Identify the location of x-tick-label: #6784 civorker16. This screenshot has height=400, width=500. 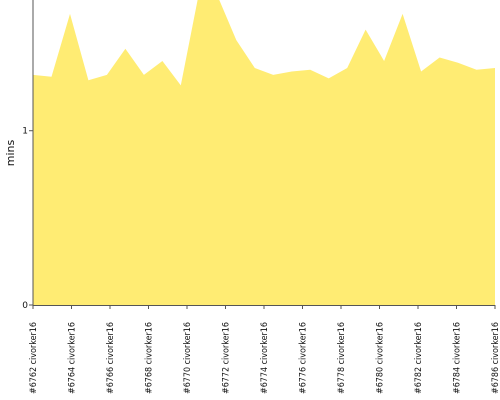
(458, 358).